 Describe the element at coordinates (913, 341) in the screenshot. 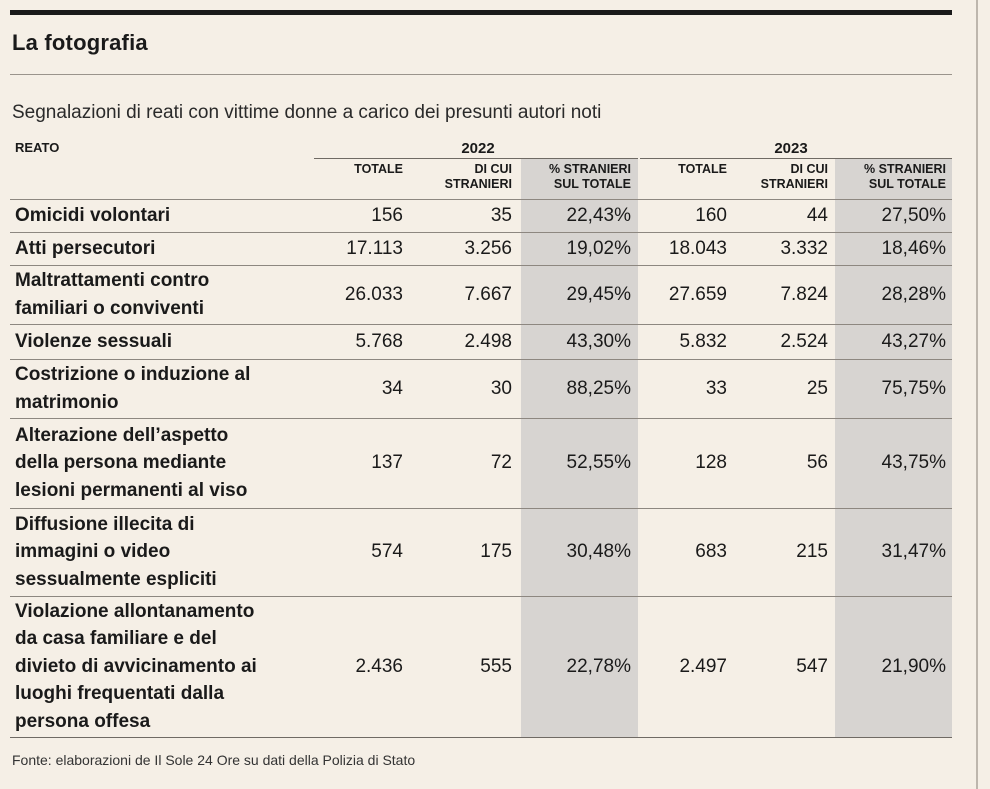

I see `table-cell: 43,27%` at that location.